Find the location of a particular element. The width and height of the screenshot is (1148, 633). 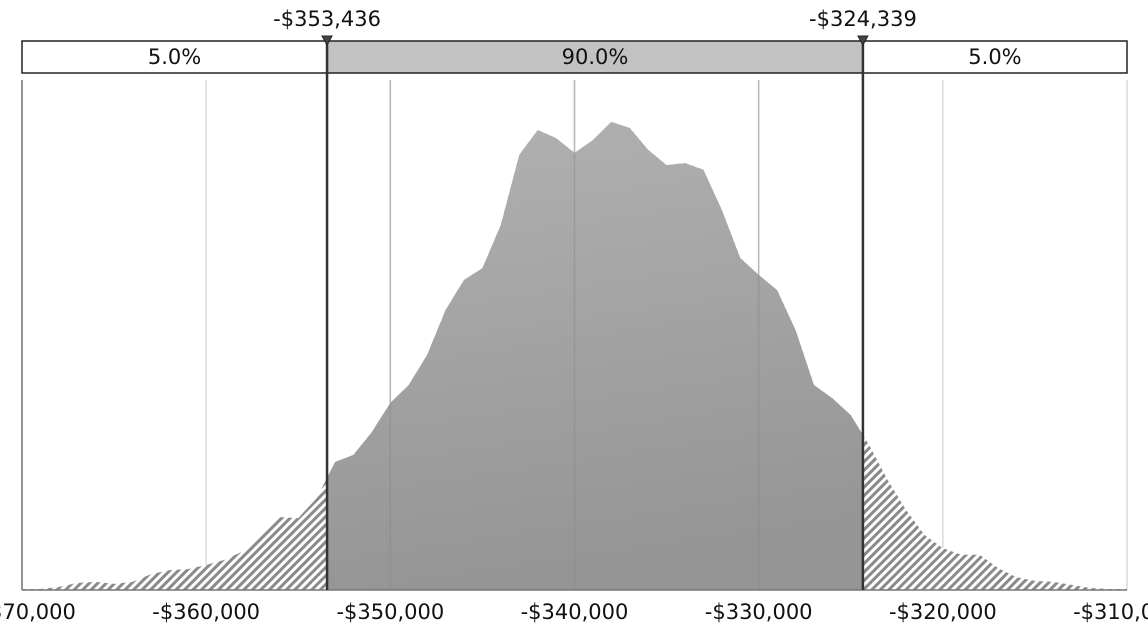

marker-label: -$353,436 is located at coordinates (327, 19).